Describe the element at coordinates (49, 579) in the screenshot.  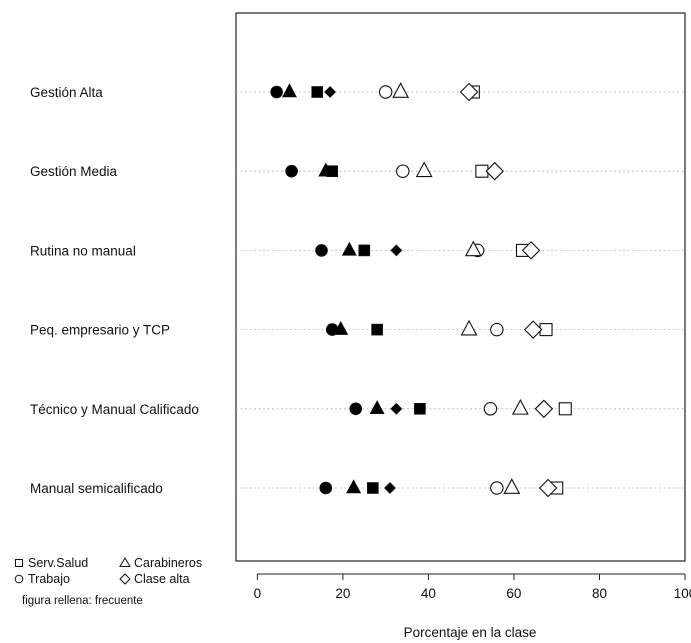
I see `legend-label: Trabajo` at that location.